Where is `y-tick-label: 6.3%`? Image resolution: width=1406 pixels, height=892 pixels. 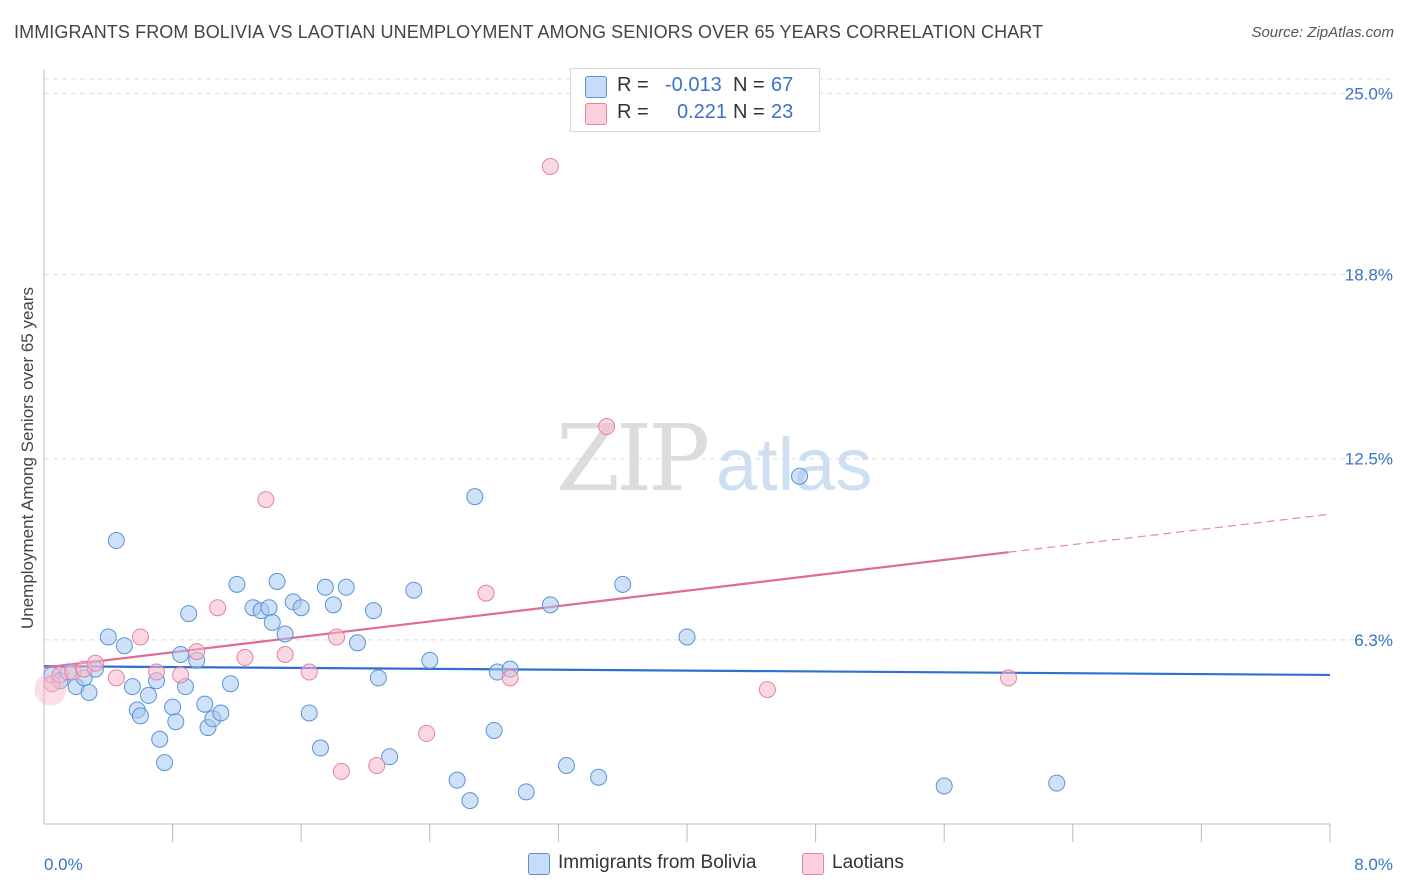
y-tick-label: 6.3% is located at coordinates (1373, 640).